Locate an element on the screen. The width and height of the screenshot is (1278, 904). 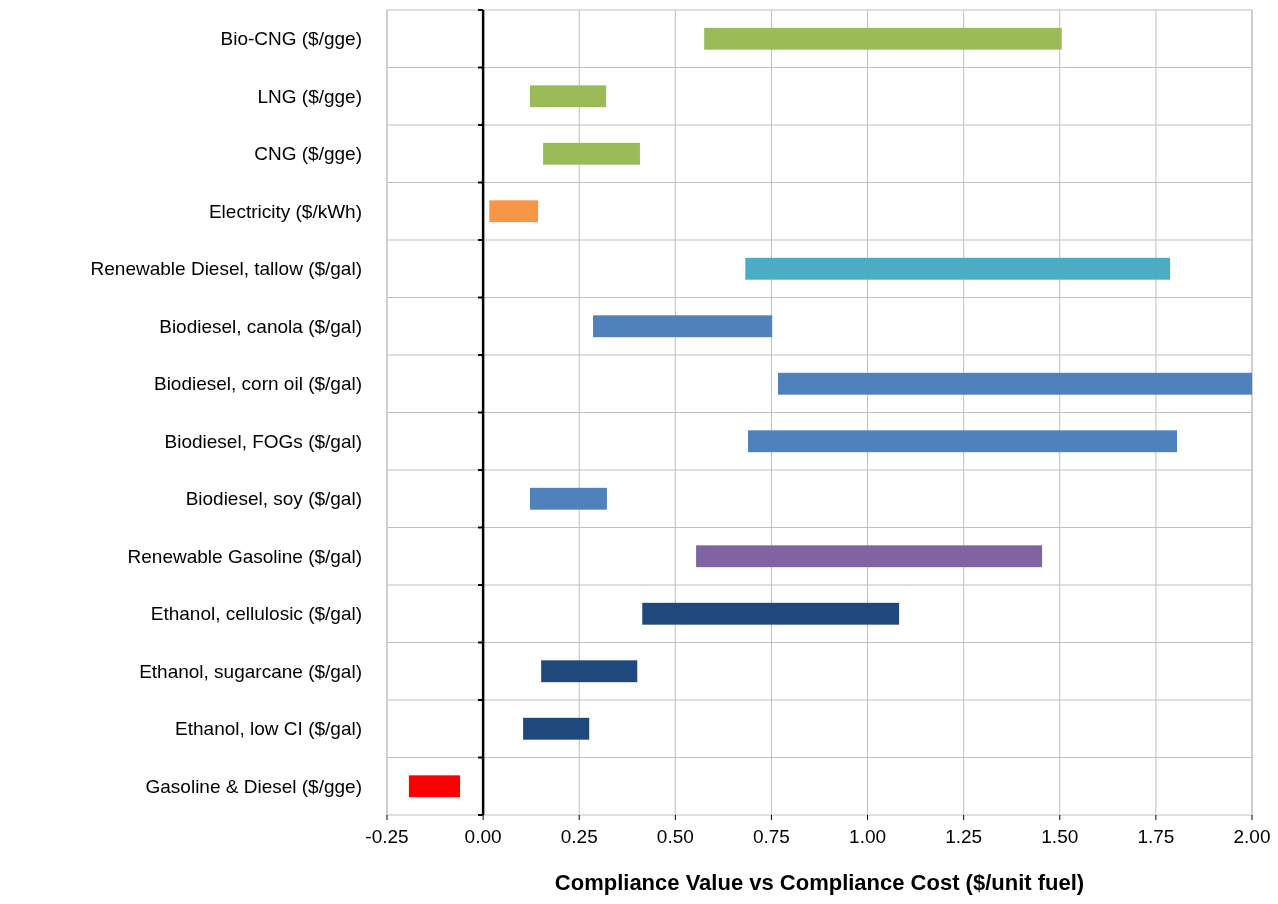
y-tick-label: Ethanol, low CI ($/gal) is located at coordinates (268, 729).